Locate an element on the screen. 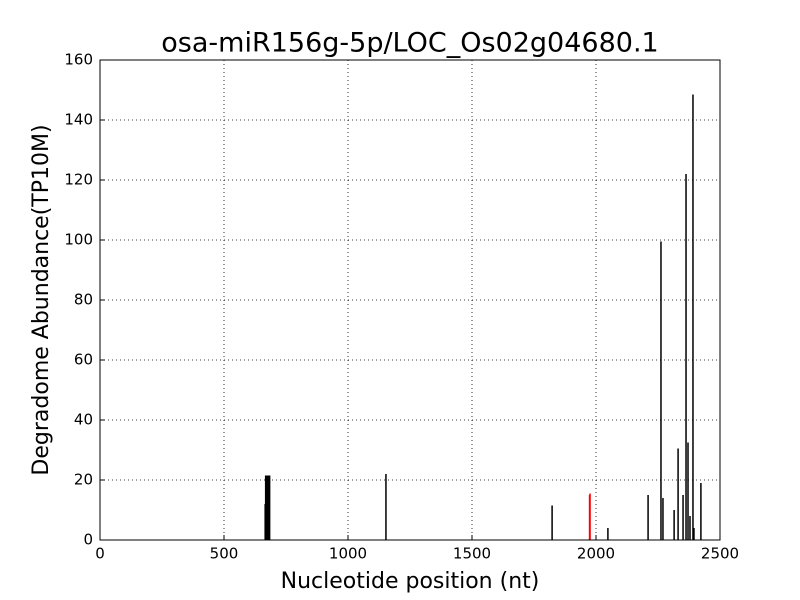  y-tick-label: 100 is located at coordinates (78, 240).